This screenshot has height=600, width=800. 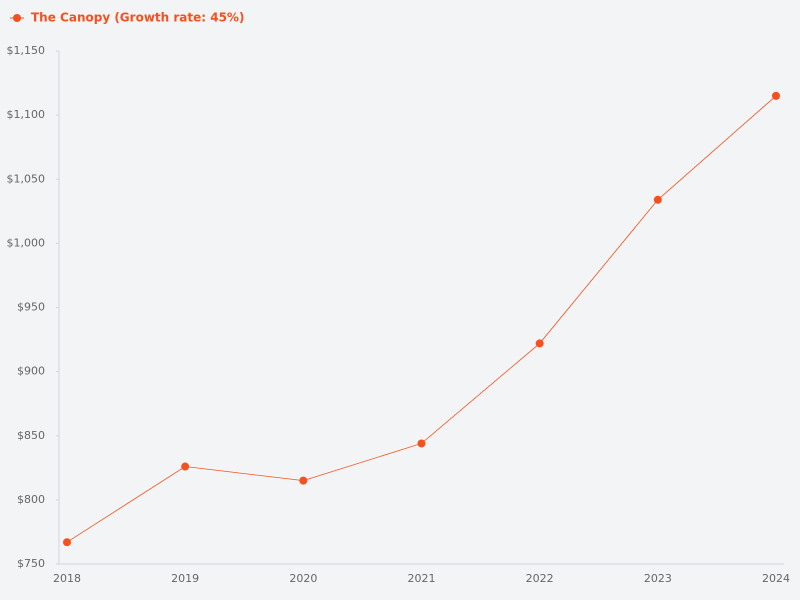 I want to click on y-tick-label: $900, so click(x=31, y=371).